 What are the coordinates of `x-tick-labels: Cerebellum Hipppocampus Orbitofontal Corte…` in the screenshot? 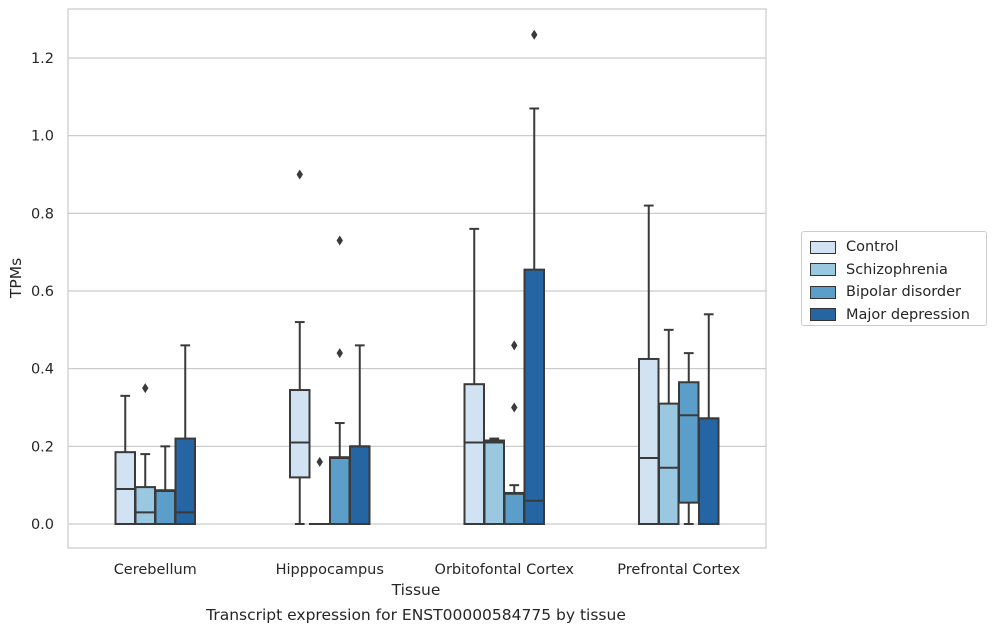 It's located at (427, 570).